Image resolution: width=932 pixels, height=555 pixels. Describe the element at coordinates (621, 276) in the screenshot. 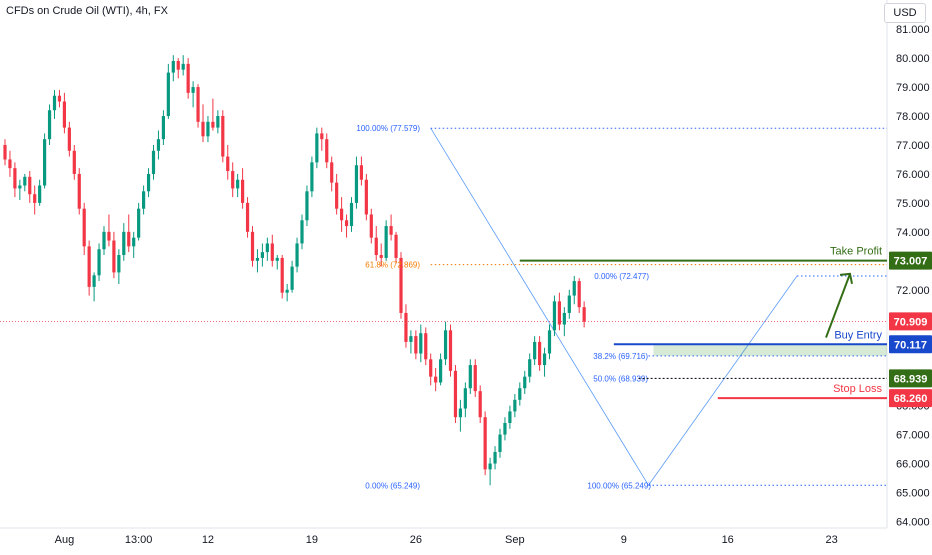

I see `fib-label: 0.00% (72.477)` at that location.